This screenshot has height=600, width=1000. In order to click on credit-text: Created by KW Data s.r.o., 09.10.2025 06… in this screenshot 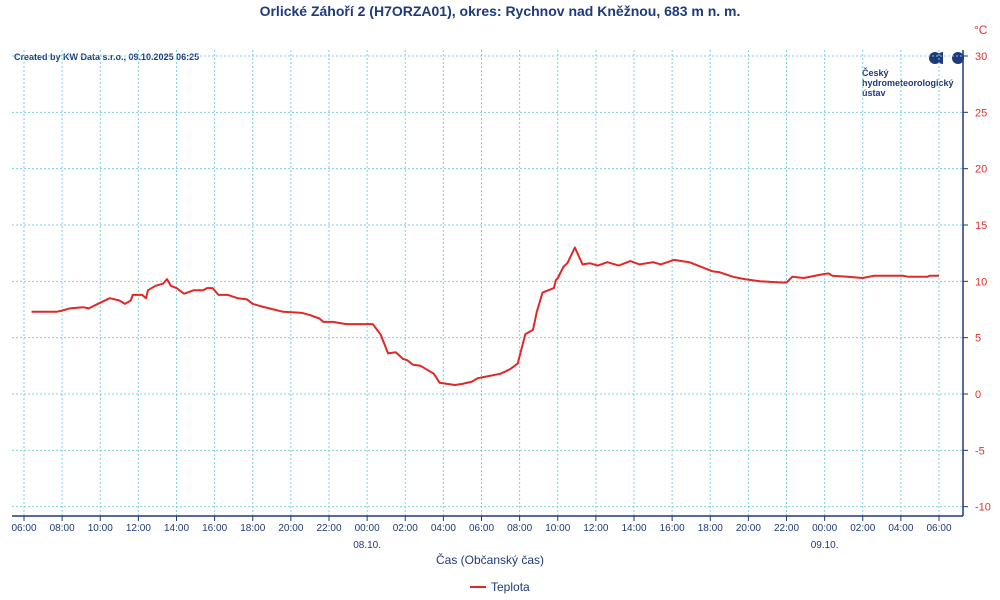, I will do `click(107, 57)`.